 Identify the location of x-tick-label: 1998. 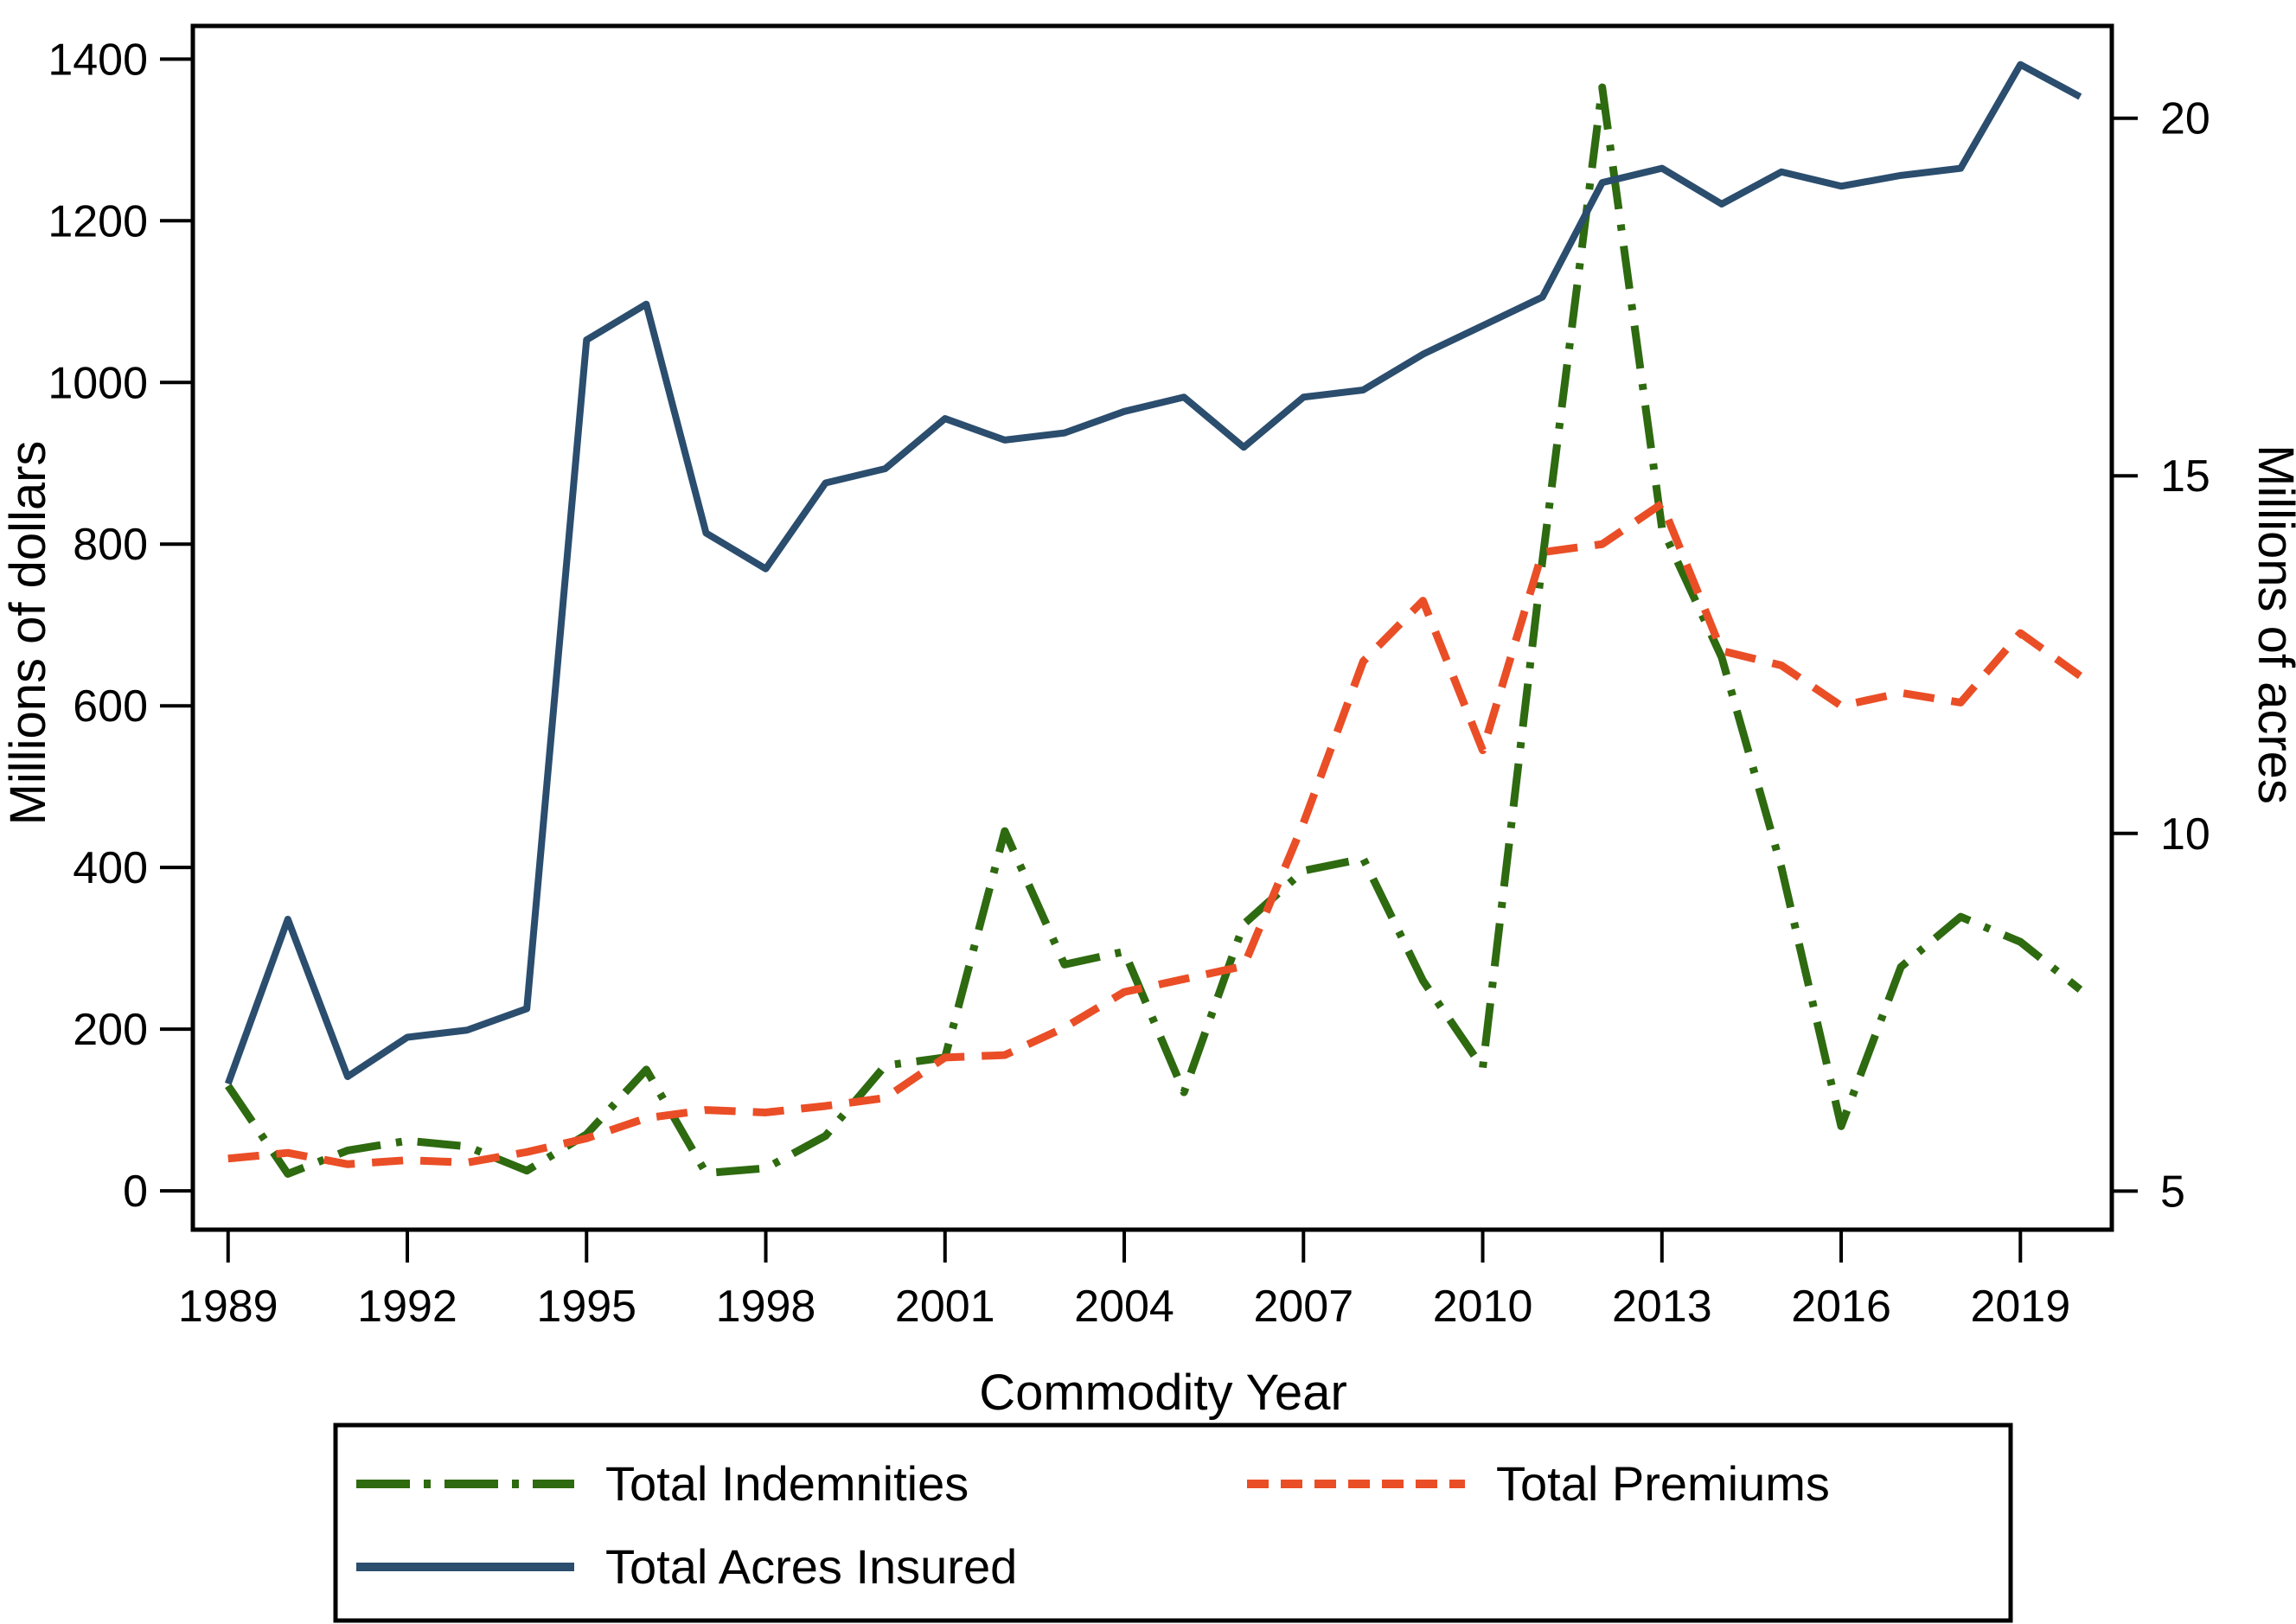
(766, 1307).